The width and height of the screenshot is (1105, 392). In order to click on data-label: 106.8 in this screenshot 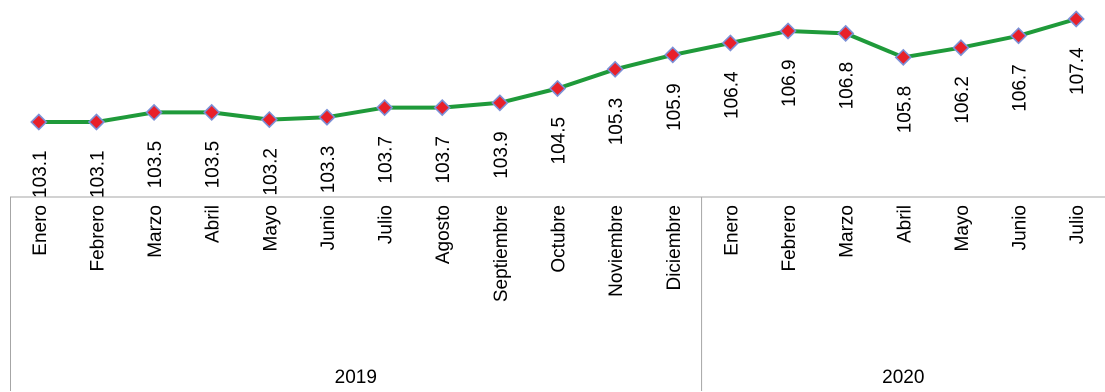, I will do `click(847, 86)`.